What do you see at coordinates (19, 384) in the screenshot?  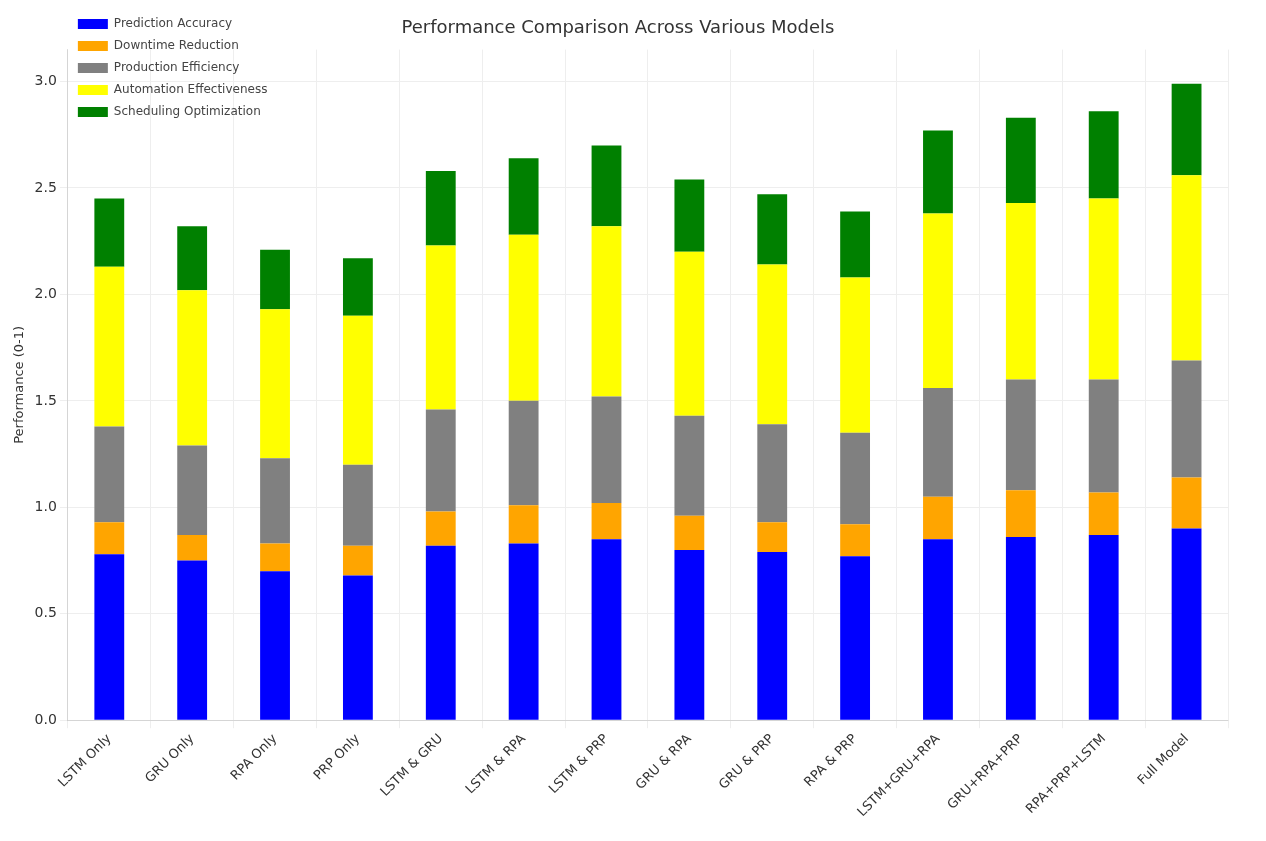 I see `y-axis-title: Performance (0-1)` at bounding box center [19, 384].